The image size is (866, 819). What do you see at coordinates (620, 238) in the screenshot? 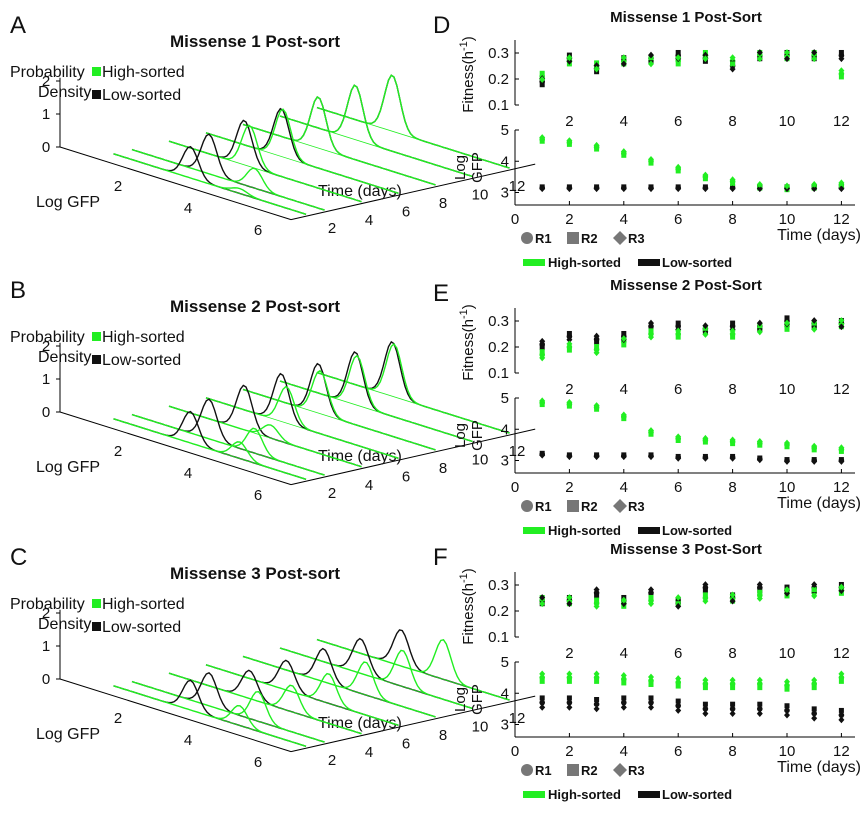
I see `legend-marker-r3` at bounding box center [620, 238].